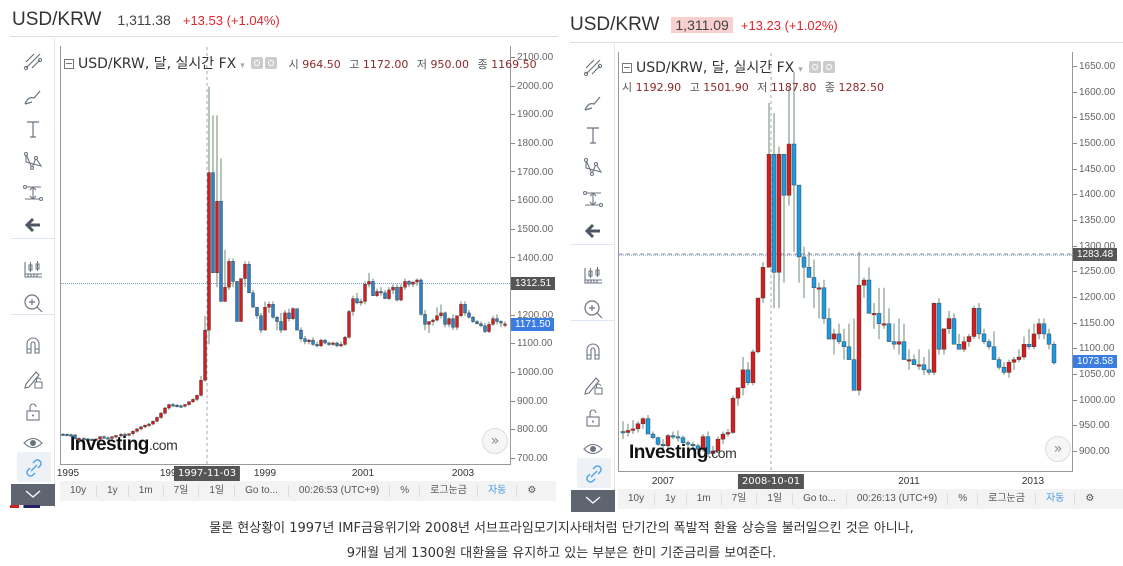 Image resolution: width=1123 pixels, height=566 pixels. What do you see at coordinates (845, 482) in the screenshot?
I see `time-axis: 2007 2011 2013` at bounding box center [845, 482].